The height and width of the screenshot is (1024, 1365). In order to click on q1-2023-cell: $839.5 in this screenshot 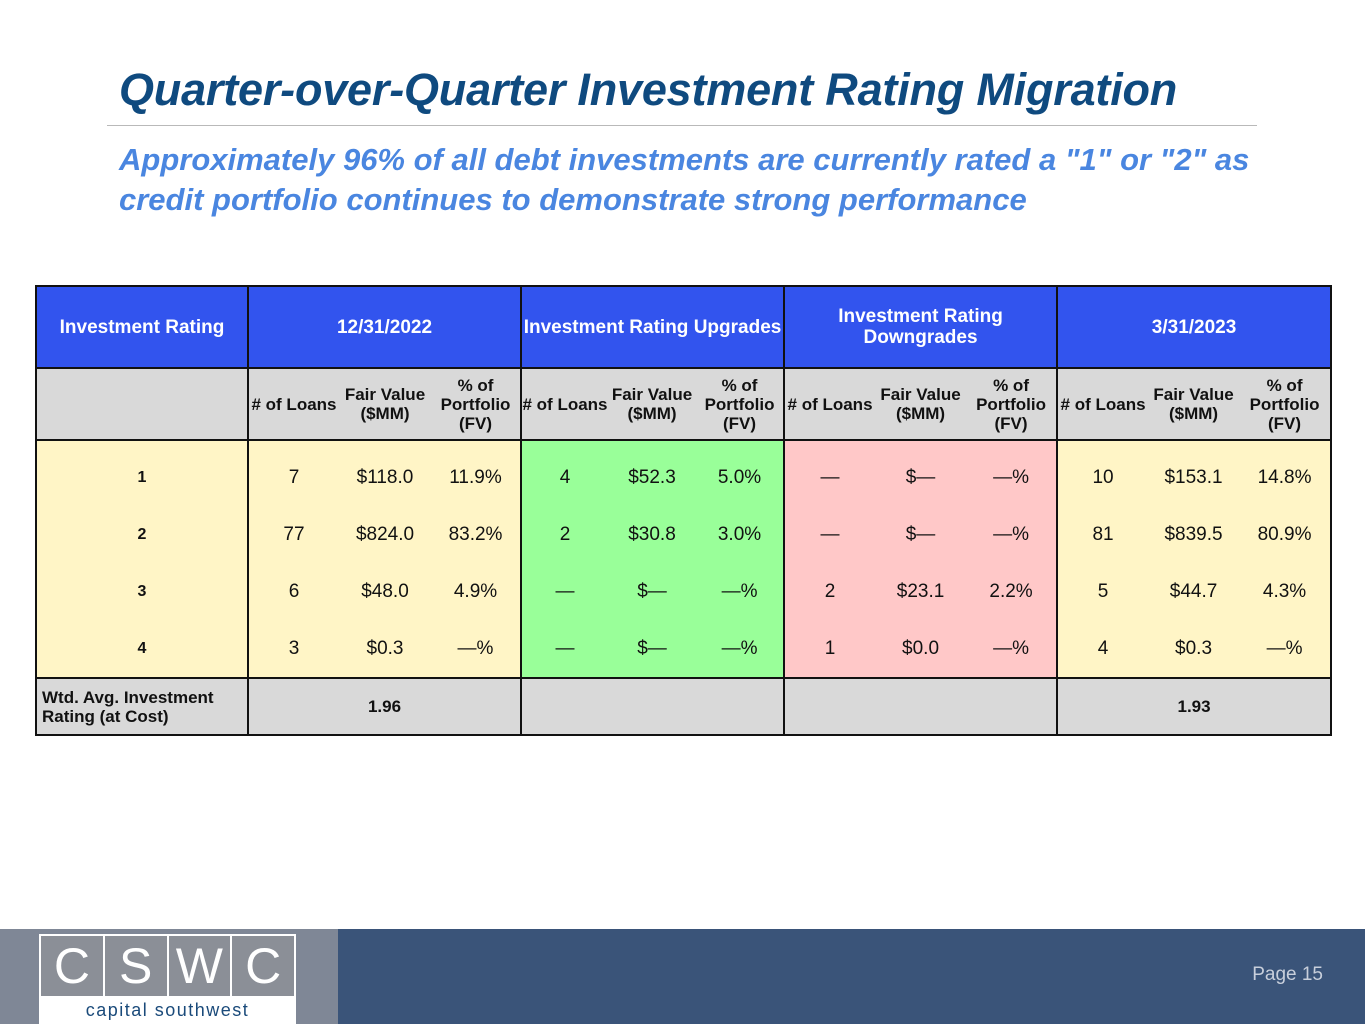, I will do `click(1194, 534)`.